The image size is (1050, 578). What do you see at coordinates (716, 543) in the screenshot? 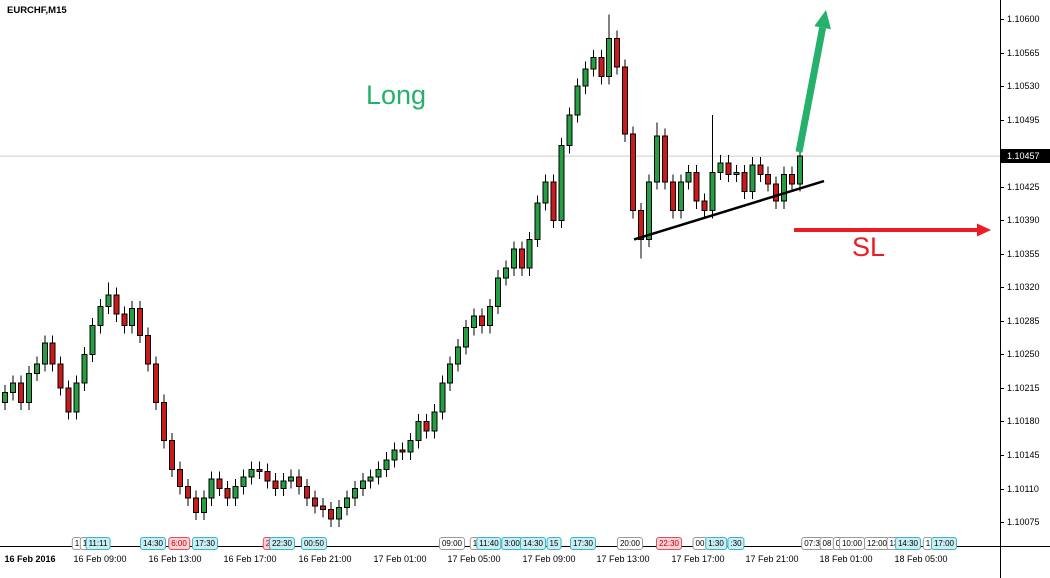
I see `event-marker-badge: 1:30` at bounding box center [716, 543].